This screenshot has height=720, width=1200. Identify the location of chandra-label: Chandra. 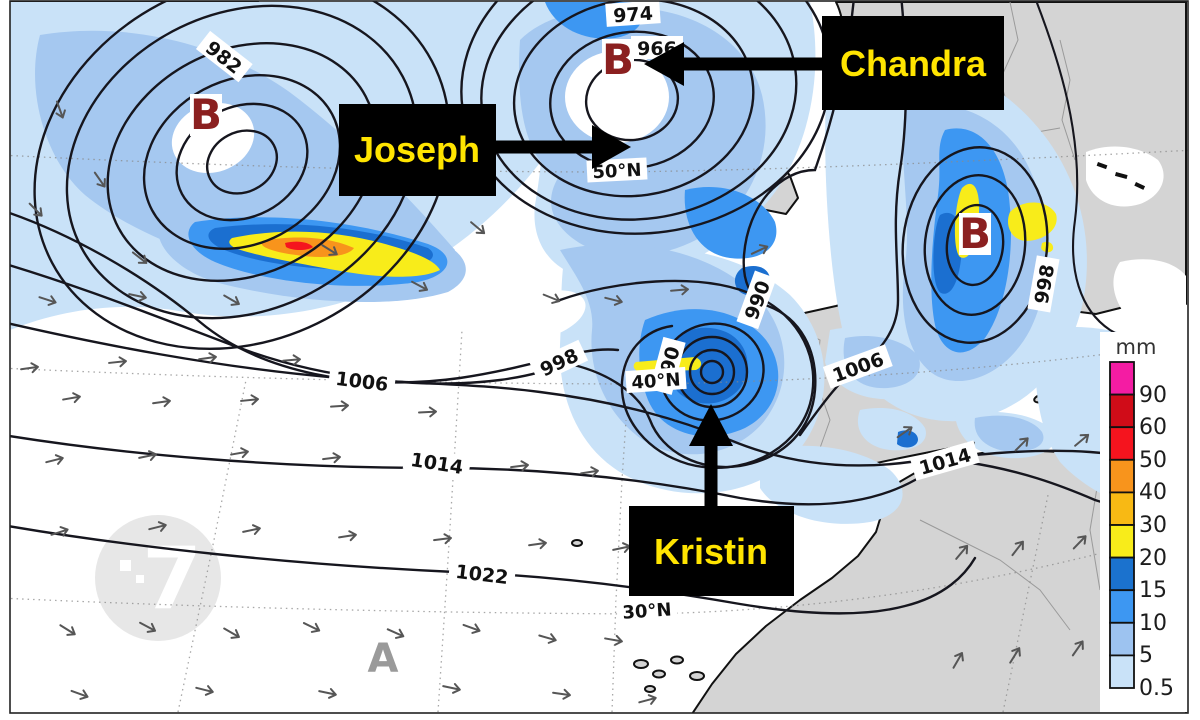
(913, 63).